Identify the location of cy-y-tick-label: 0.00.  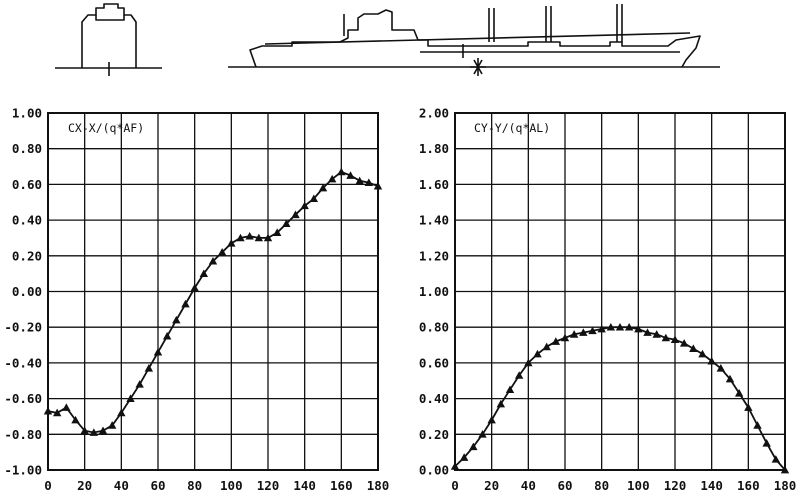
(434, 470).